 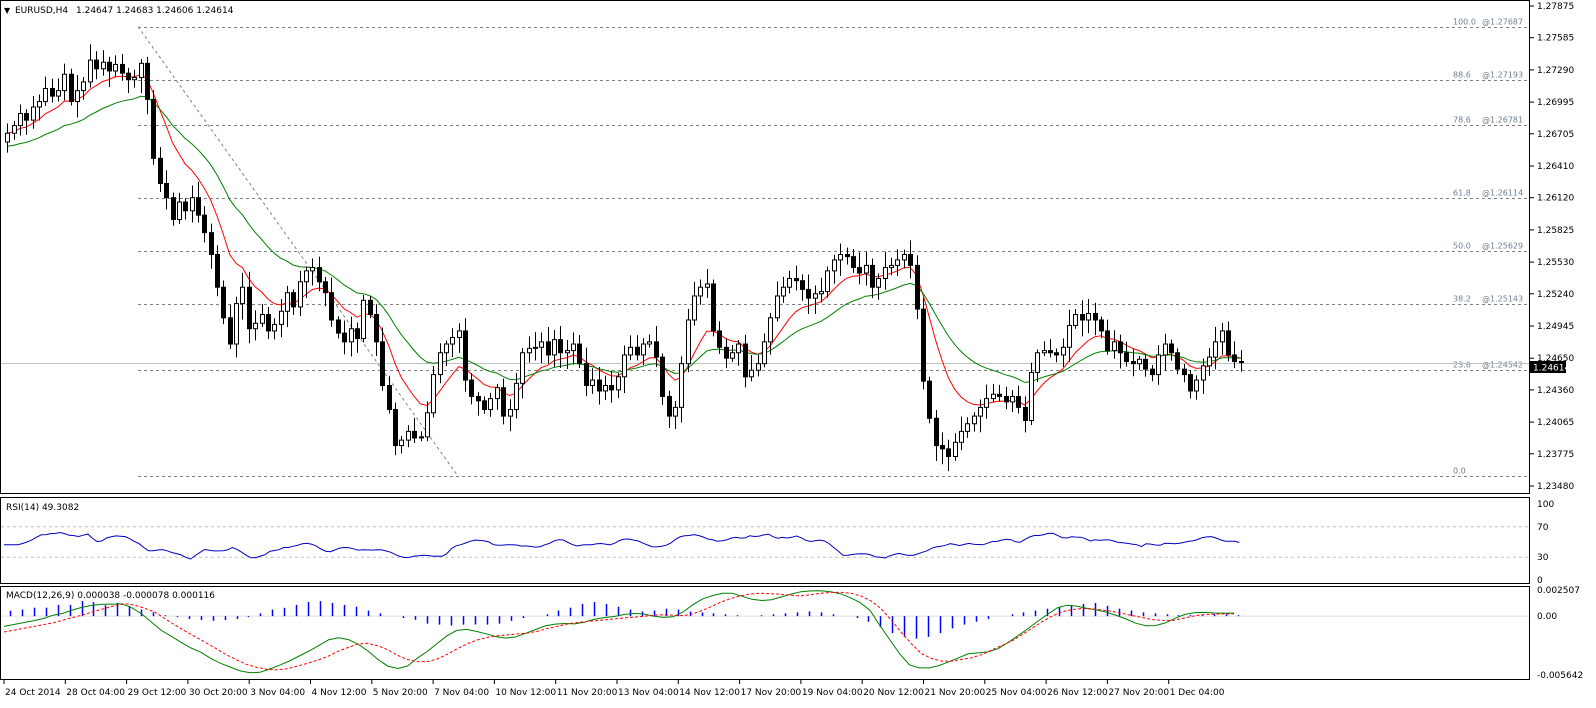 What do you see at coordinates (1555, 231) in the screenshot?
I see `price-tick-label: 1.25825` at bounding box center [1555, 231].